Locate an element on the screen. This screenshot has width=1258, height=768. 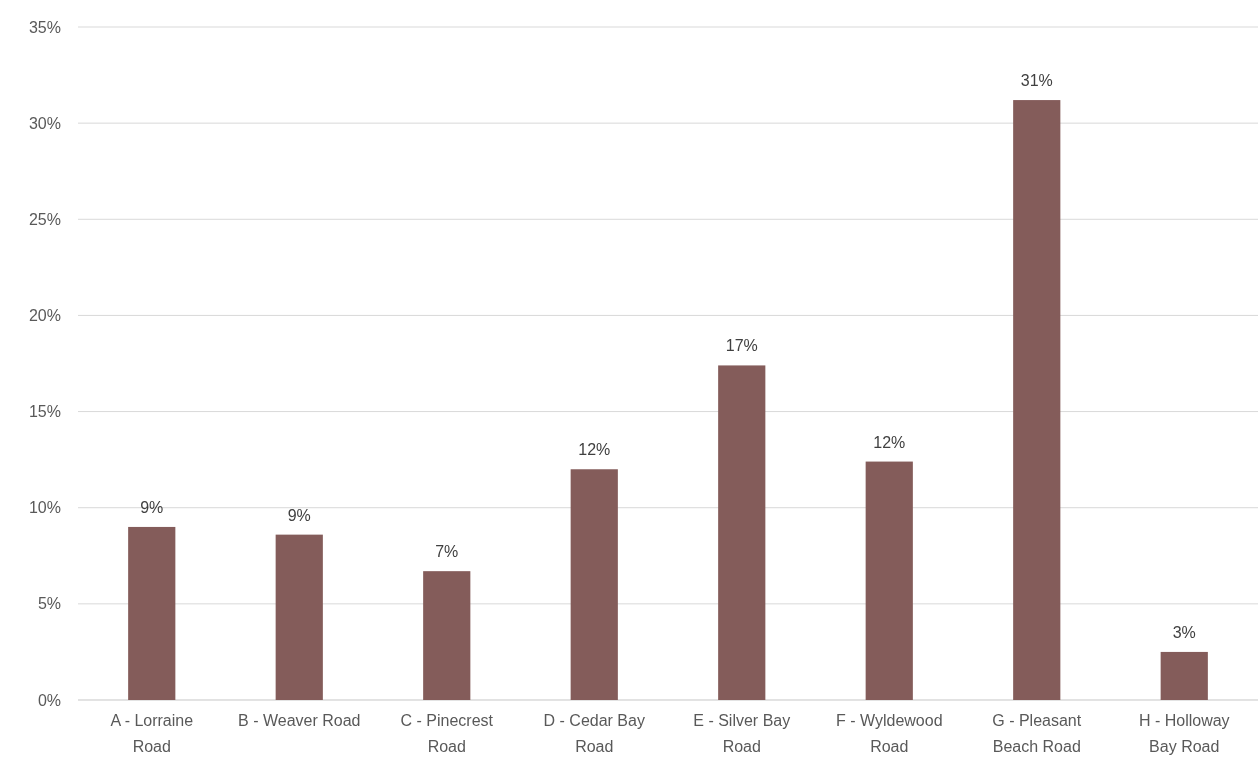
x-tick-label: A - Lorraine Road is located at coordinates (152, 733).